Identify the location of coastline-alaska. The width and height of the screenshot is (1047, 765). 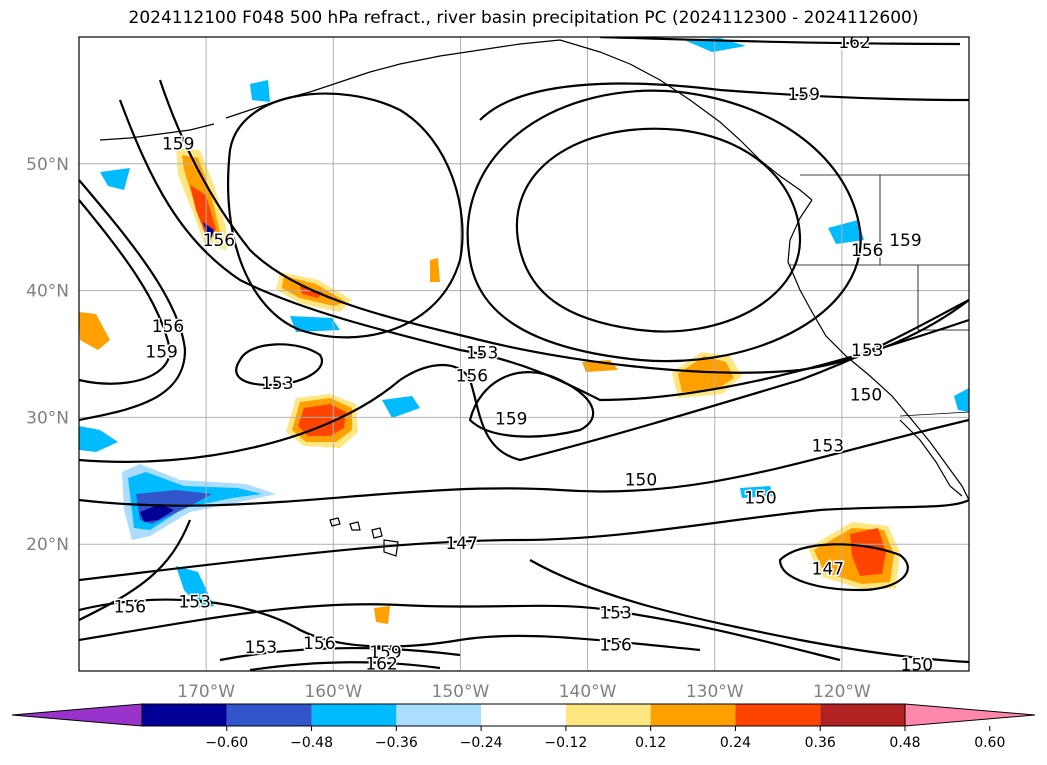
(519, 120).